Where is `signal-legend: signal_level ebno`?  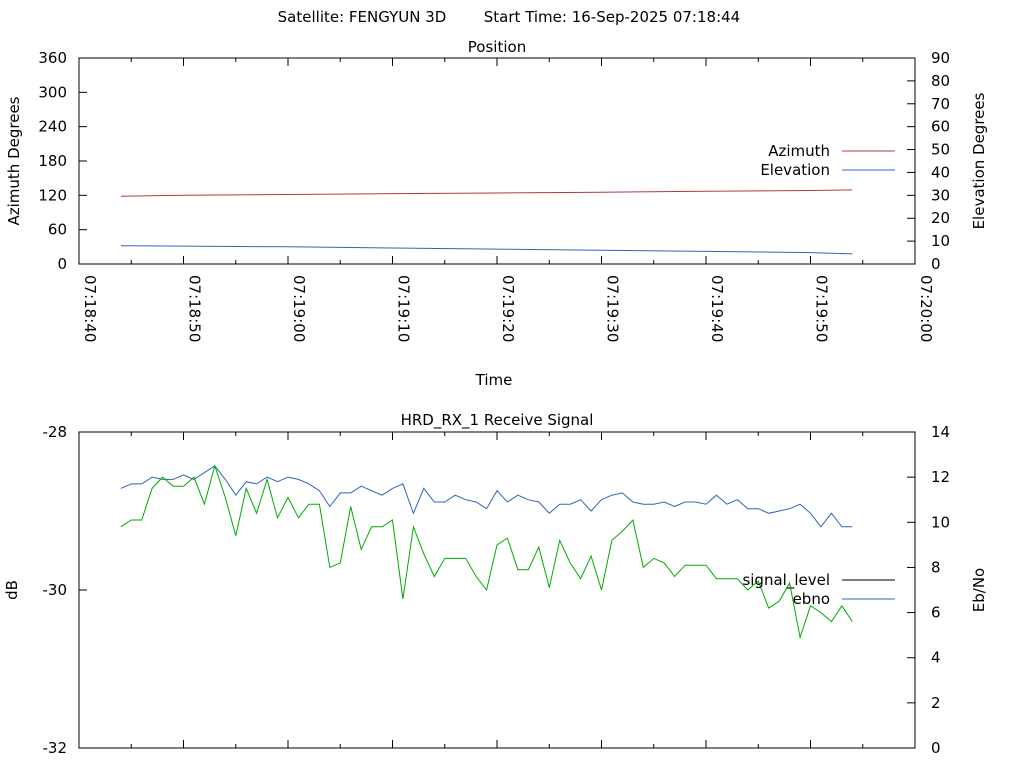
signal-legend: signal_level ebno is located at coordinates (818, 589).